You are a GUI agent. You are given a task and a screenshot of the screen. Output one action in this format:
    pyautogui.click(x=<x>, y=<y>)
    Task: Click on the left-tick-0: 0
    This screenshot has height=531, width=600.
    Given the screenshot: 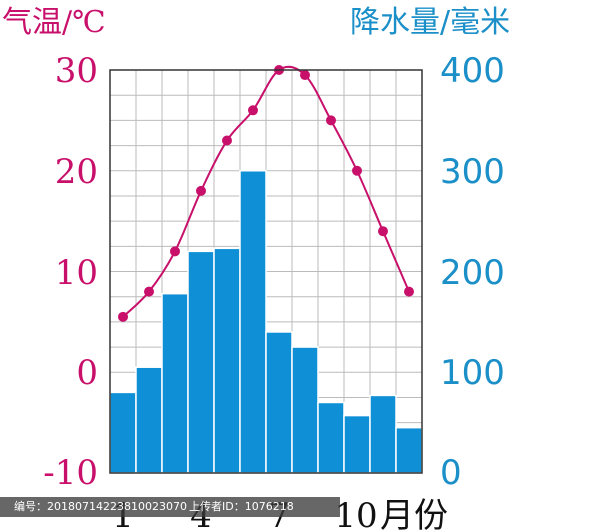 What is the action you would take?
    pyautogui.click(x=87, y=373)
    